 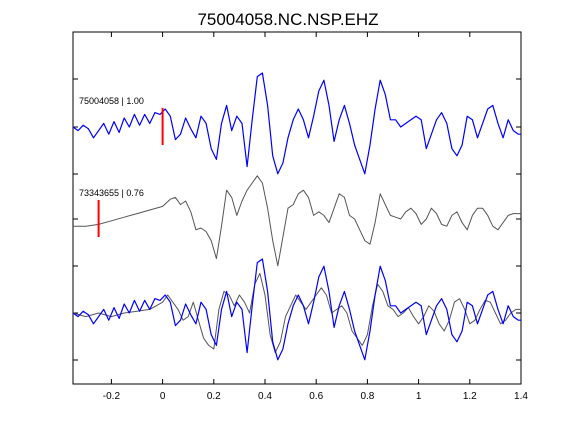 I want to click on x-tick-label: 0.4, so click(x=265, y=396).